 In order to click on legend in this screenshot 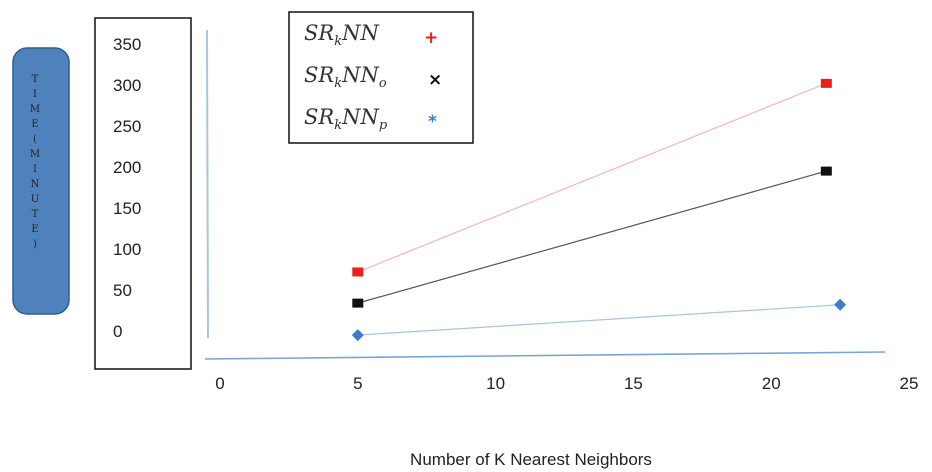, I will do `click(381, 77)`.